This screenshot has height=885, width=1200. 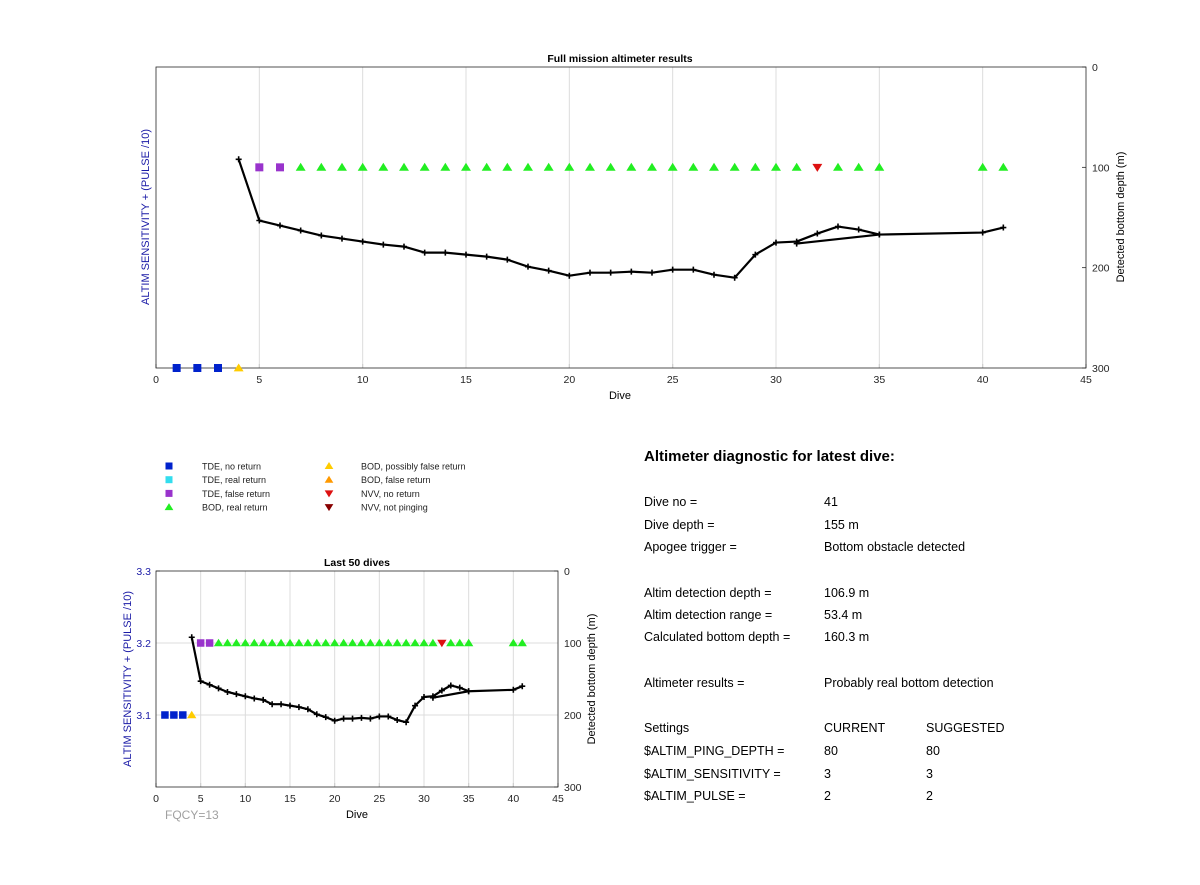 I want to click on bottom-xtick-label-7: 35, so click(x=469, y=799).